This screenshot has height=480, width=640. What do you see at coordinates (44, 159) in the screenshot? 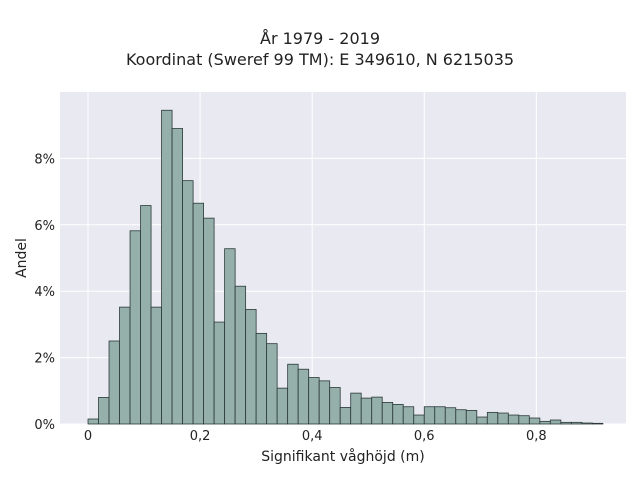
I see `y-tick-label: 8%` at bounding box center [44, 159].